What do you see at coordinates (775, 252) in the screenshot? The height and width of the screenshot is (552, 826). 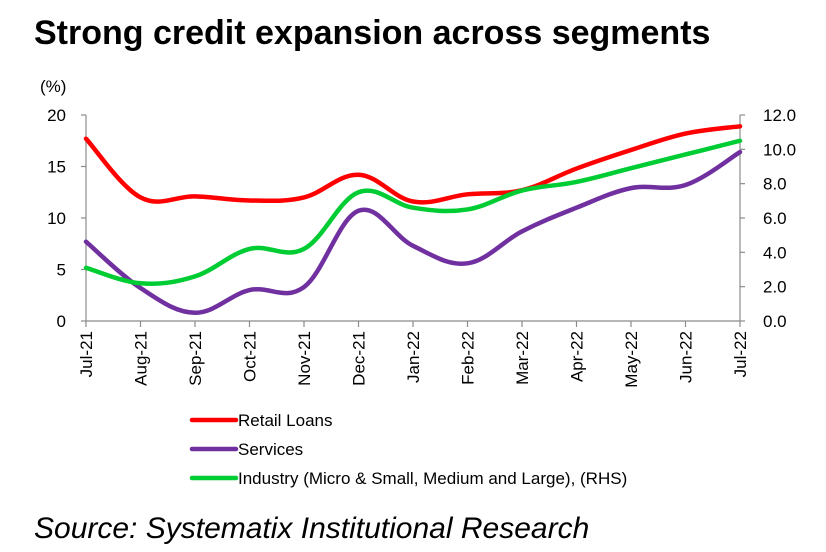 I see `y-right-tick-label: 4.0` at bounding box center [775, 252].